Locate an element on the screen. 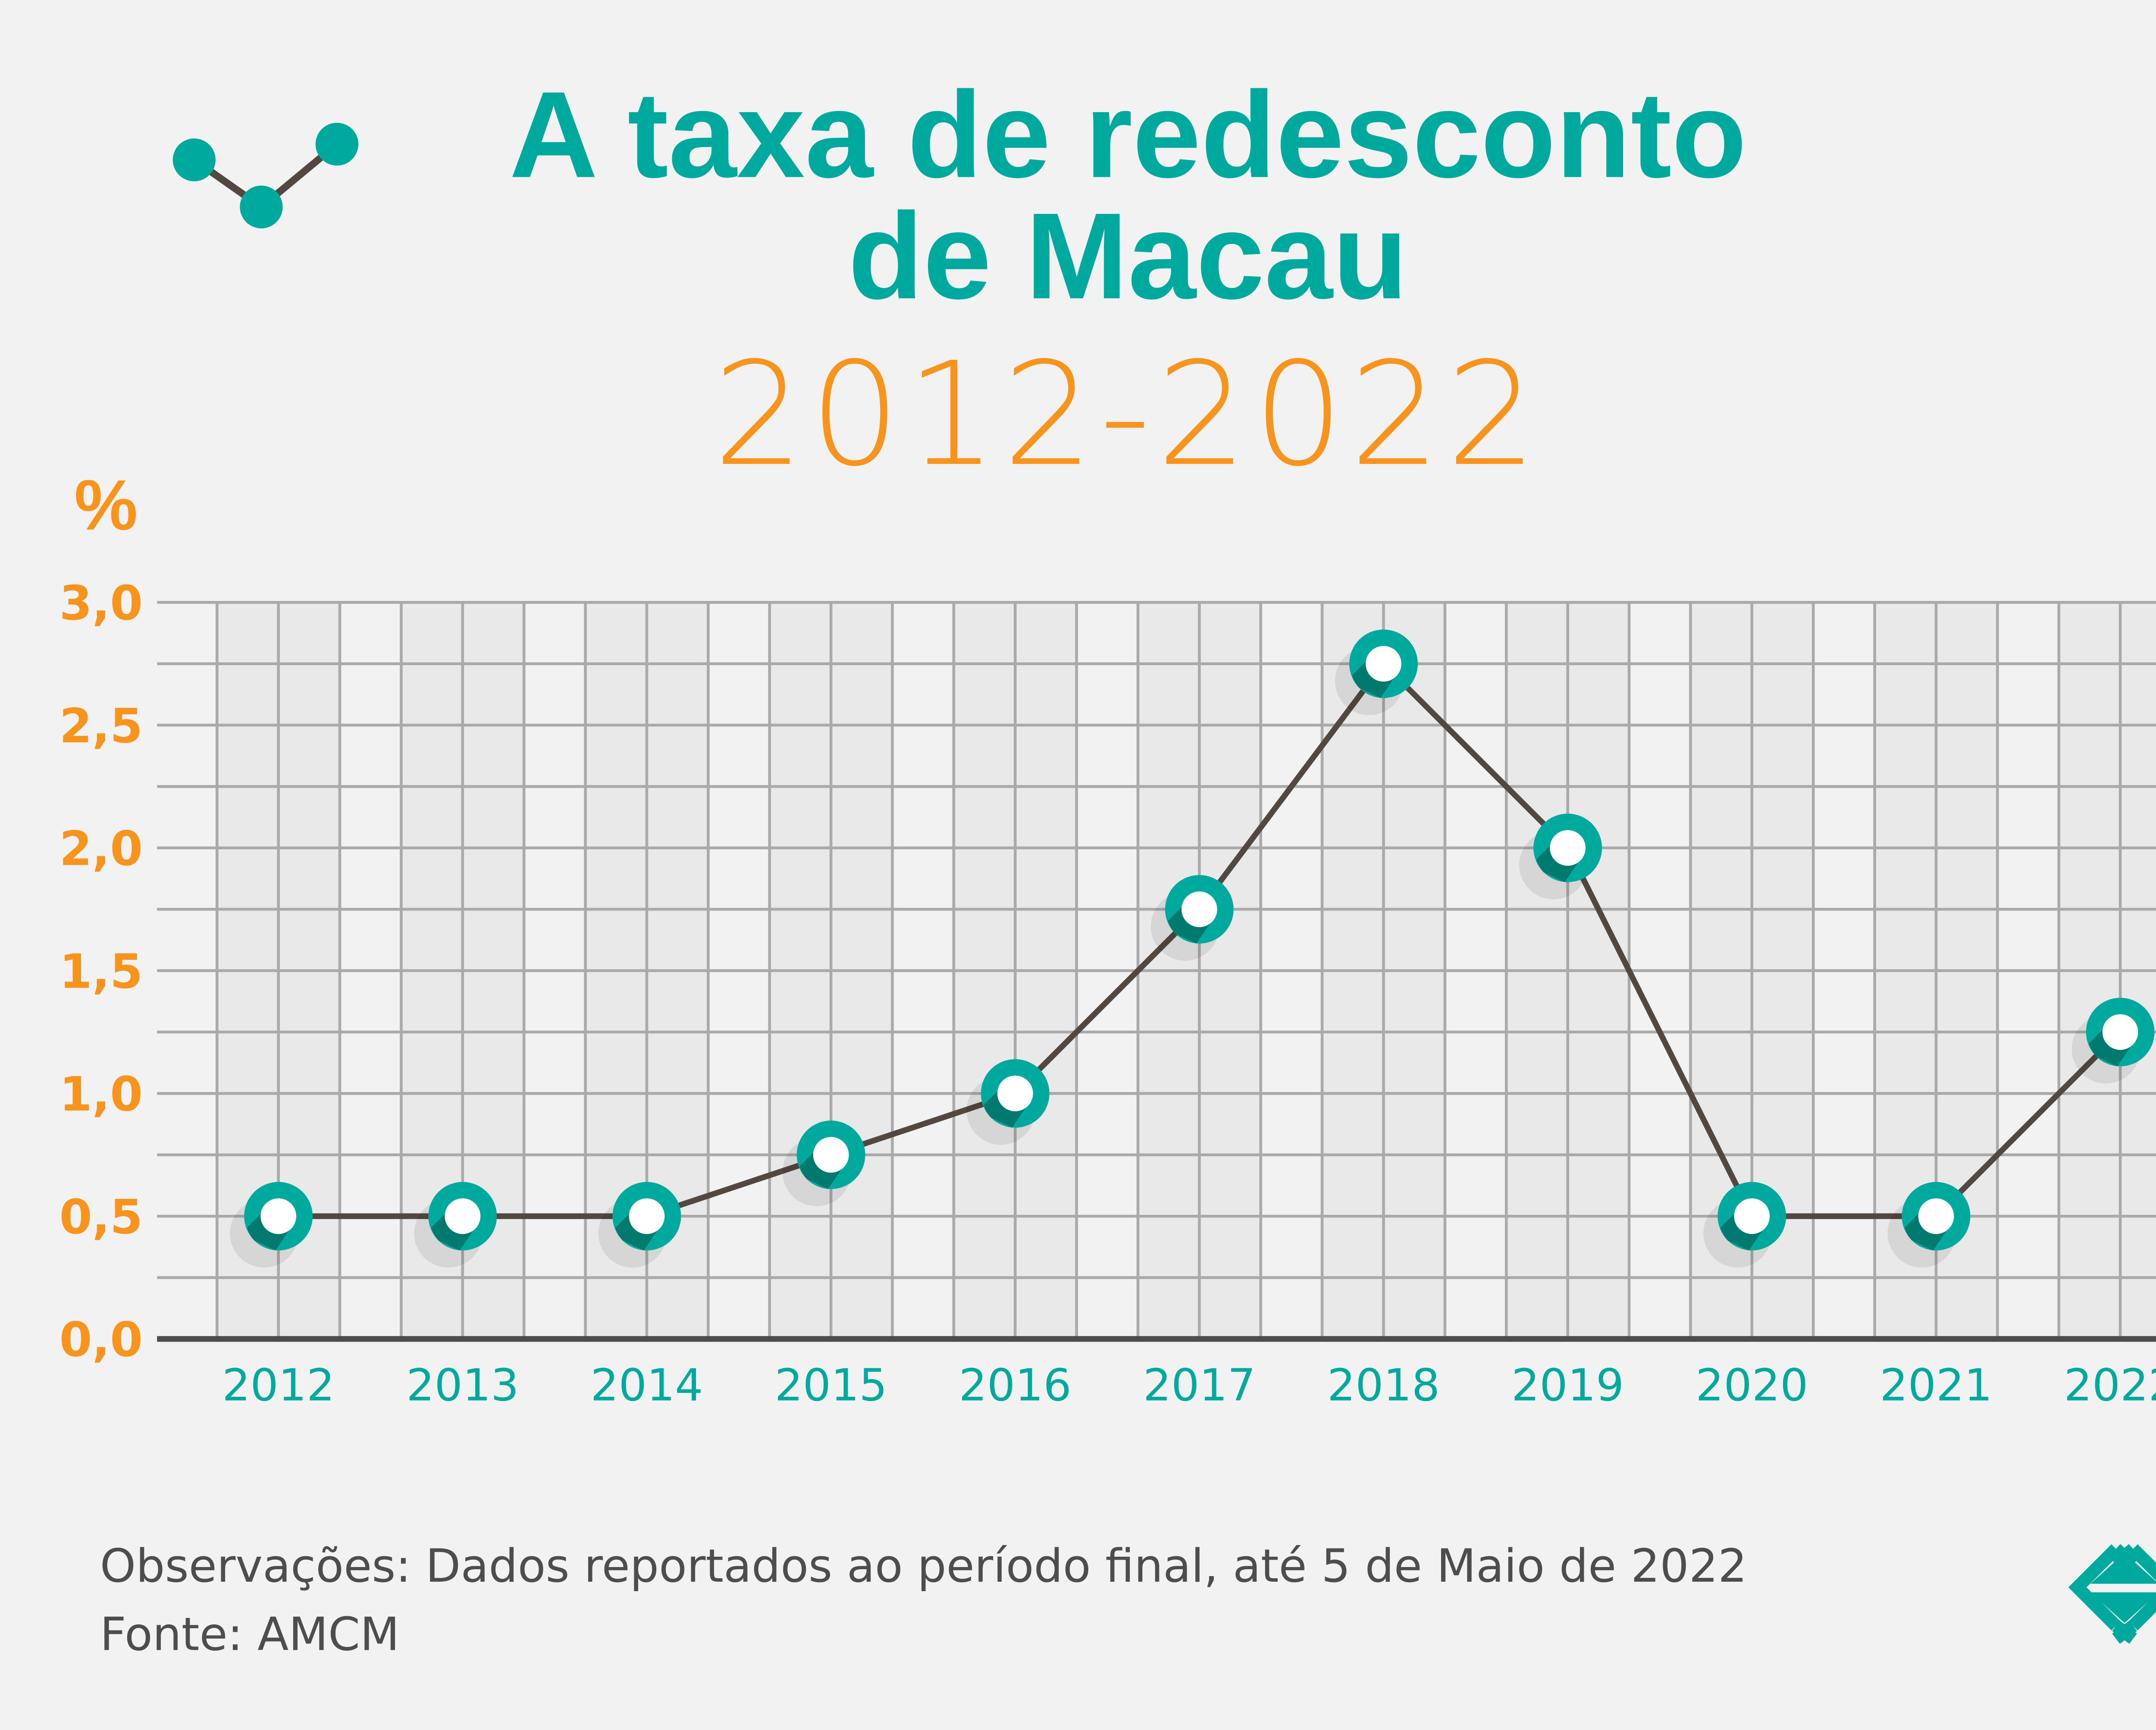  x-tick-label: 2017 is located at coordinates (1199, 1385).